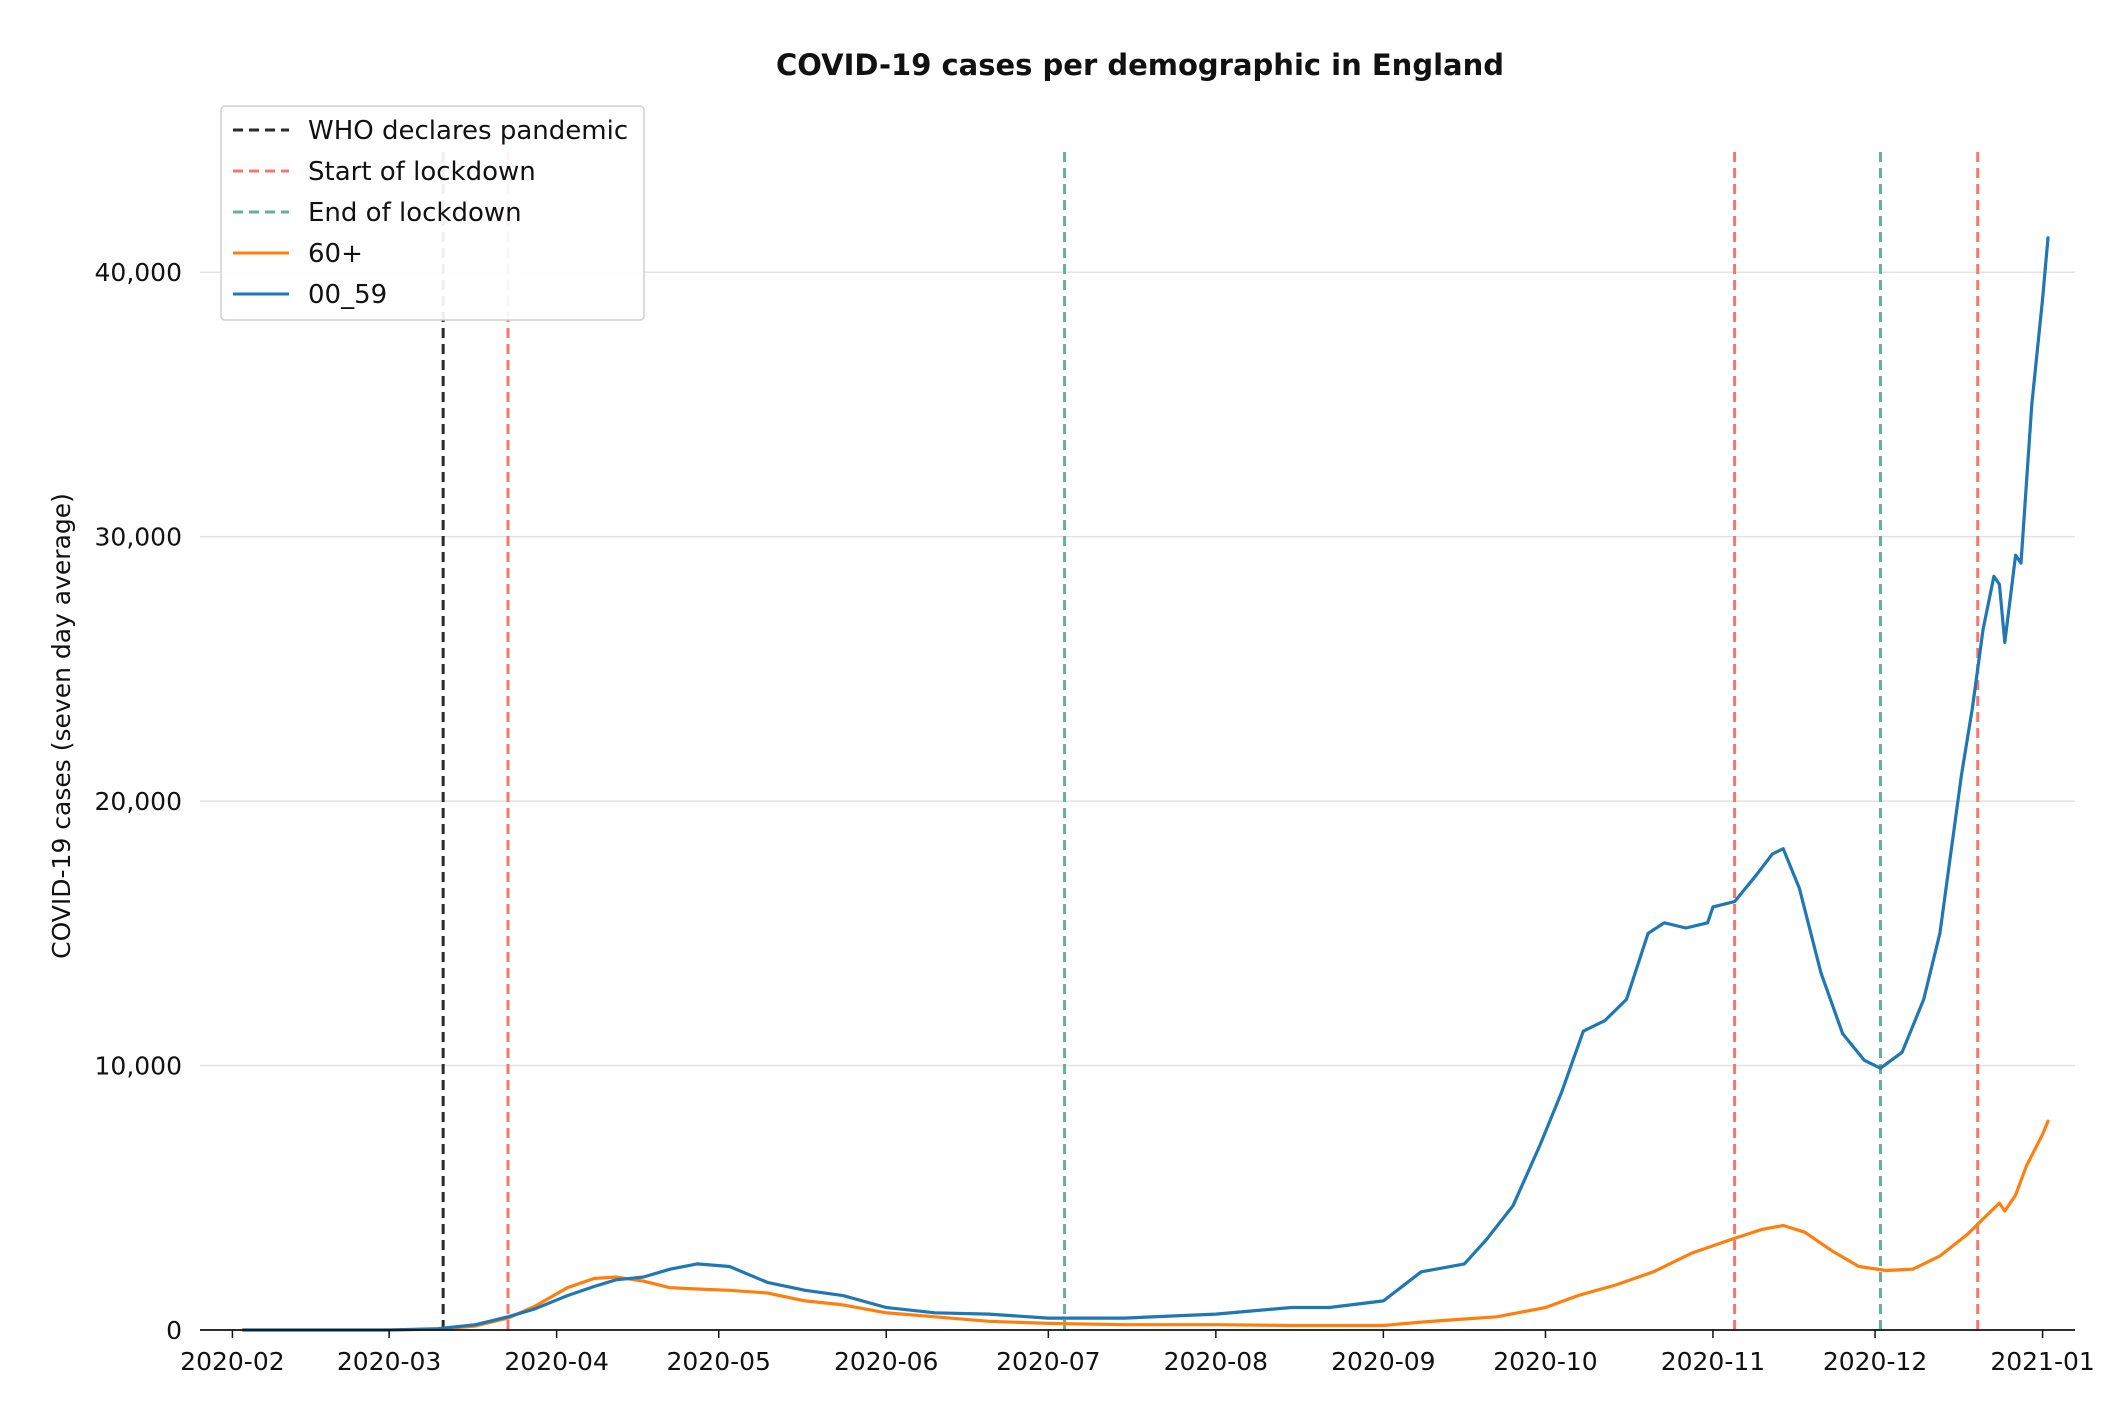 The width and height of the screenshot is (2113, 1424). Describe the element at coordinates (556, 1361) in the screenshot. I see `x-tick-label: 2020-04` at that location.